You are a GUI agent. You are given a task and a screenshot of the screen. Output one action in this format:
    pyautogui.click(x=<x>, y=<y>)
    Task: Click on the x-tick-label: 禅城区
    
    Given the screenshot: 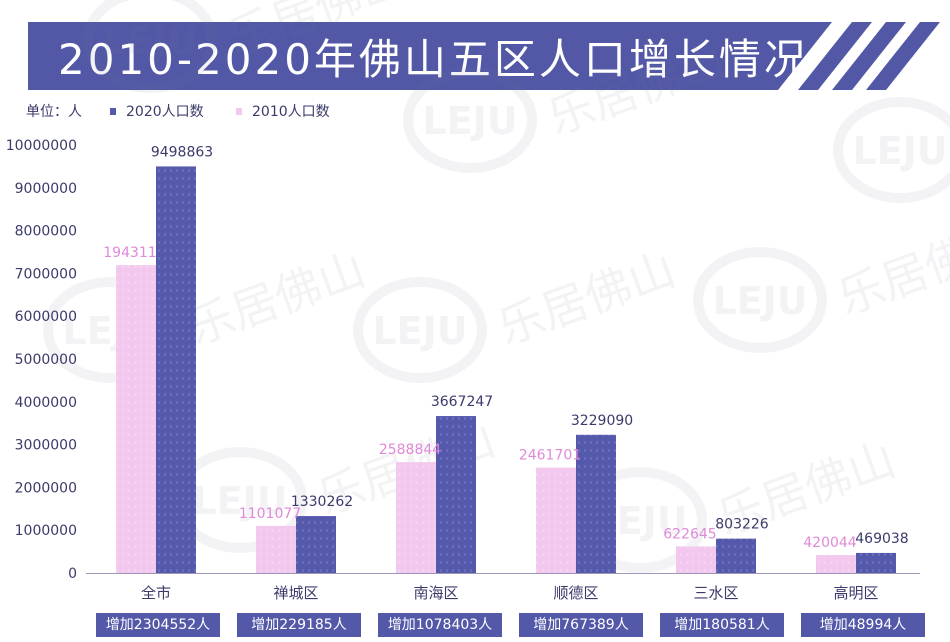 What is the action you would take?
    pyautogui.click(x=295, y=593)
    